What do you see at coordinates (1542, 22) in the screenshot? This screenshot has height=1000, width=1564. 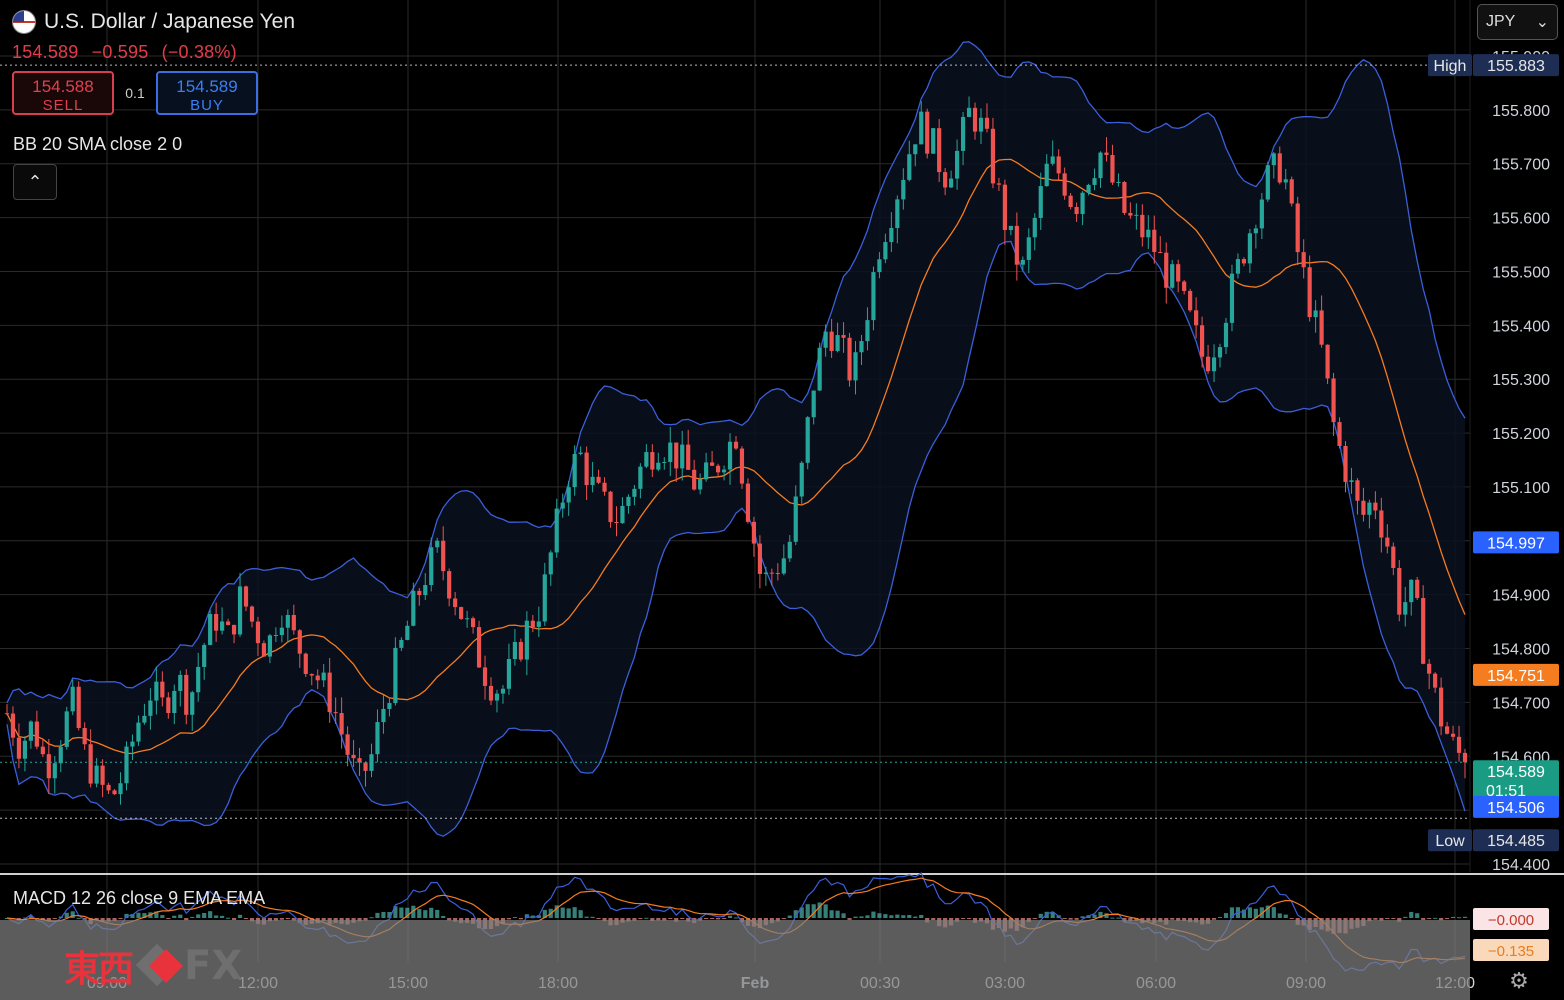 I see `chevron-down-icon: ⌄` at bounding box center [1542, 22].